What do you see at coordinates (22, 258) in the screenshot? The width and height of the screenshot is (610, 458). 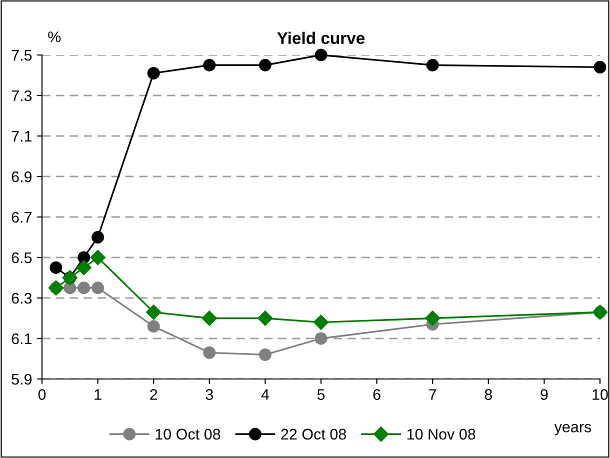 I see `y-tick-label: 6.5` at bounding box center [22, 258].